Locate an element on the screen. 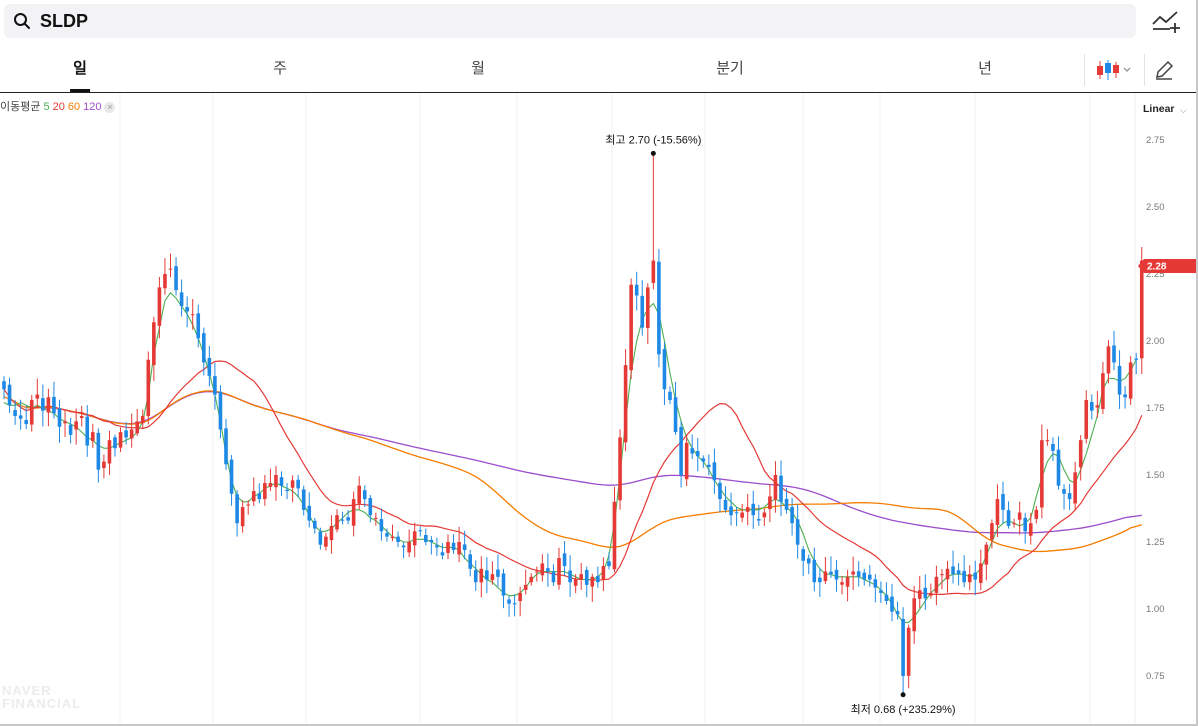  toolbar-divider is located at coordinates (1144, 70).